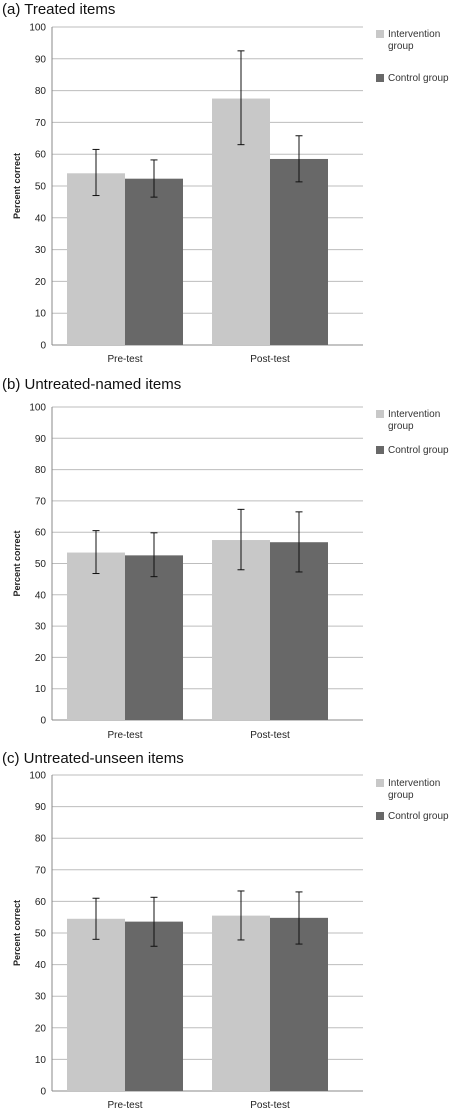 Image resolution: width=456 pixels, height=1113 pixels. Describe the element at coordinates (91, 384) in the screenshot. I see `chart-title: (b) Untreated-named items` at that location.